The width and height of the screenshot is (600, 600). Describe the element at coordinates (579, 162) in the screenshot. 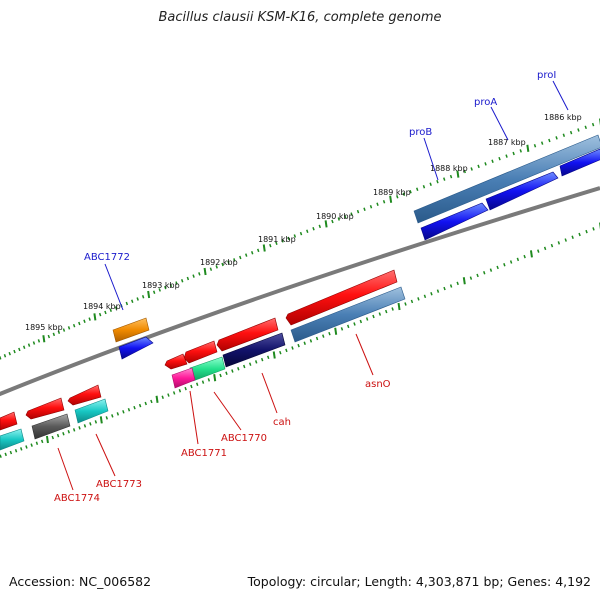

I see `gene-proI` at that location.